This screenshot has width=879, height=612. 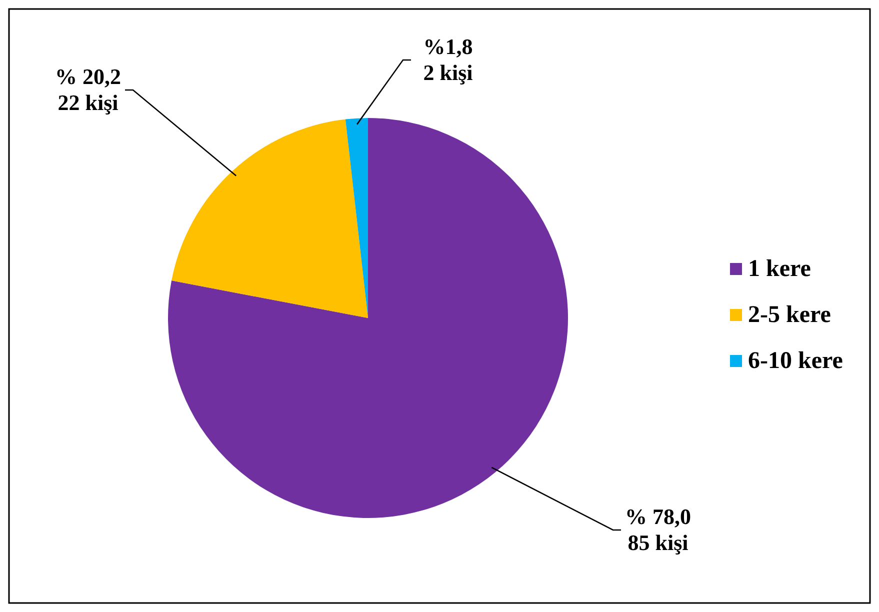 I want to click on data-label: % 20,2 22 kişi, so click(x=88, y=89).